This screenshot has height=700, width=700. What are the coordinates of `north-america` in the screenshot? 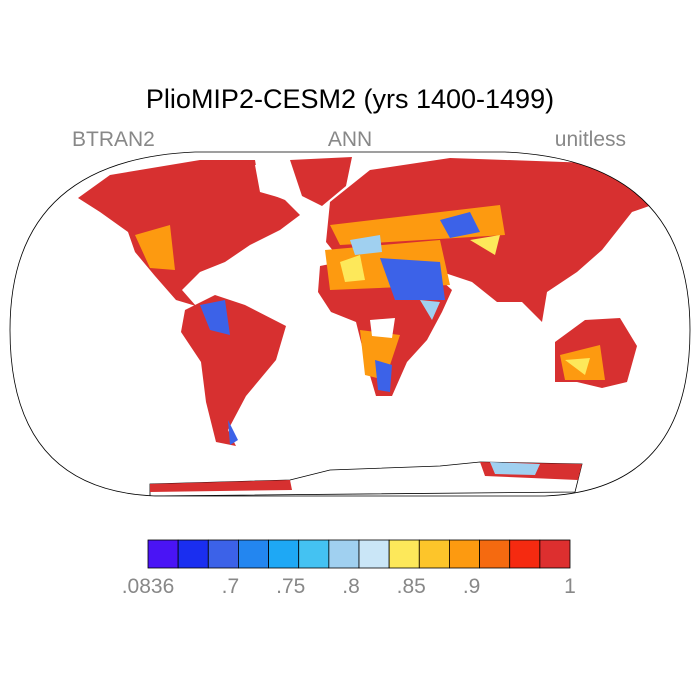 It's located at (189, 233).